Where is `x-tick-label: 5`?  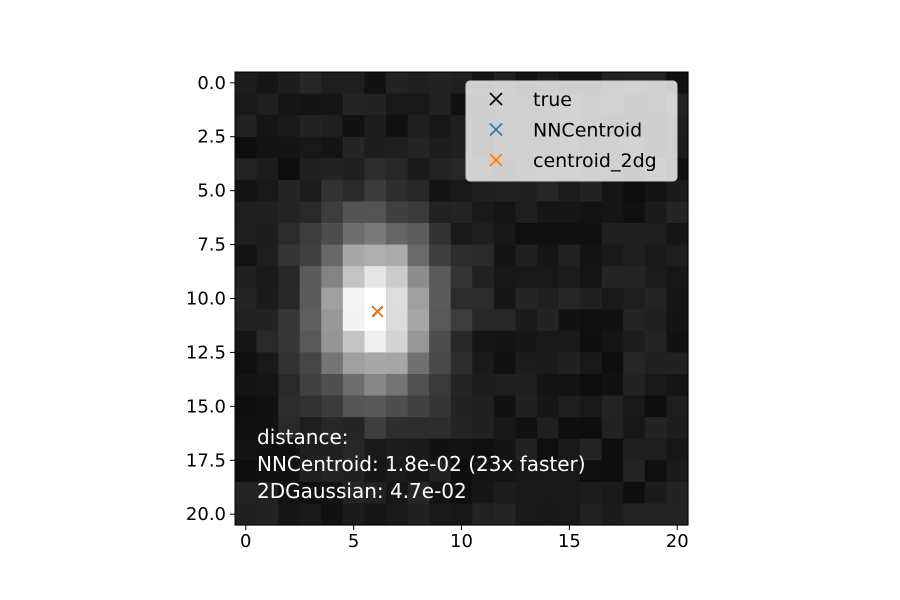
x-tick-label: 5 is located at coordinates (353, 541).